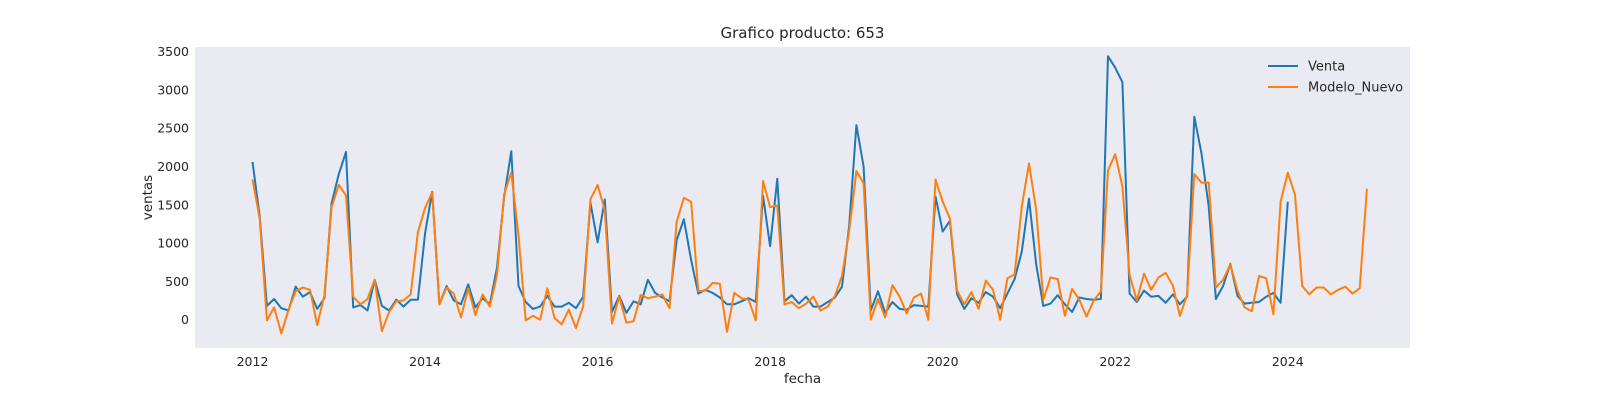 This screenshot has height=400, width=1600. What do you see at coordinates (1326, 67) in the screenshot?
I see `legend-label: Venta` at bounding box center [1326, 67].